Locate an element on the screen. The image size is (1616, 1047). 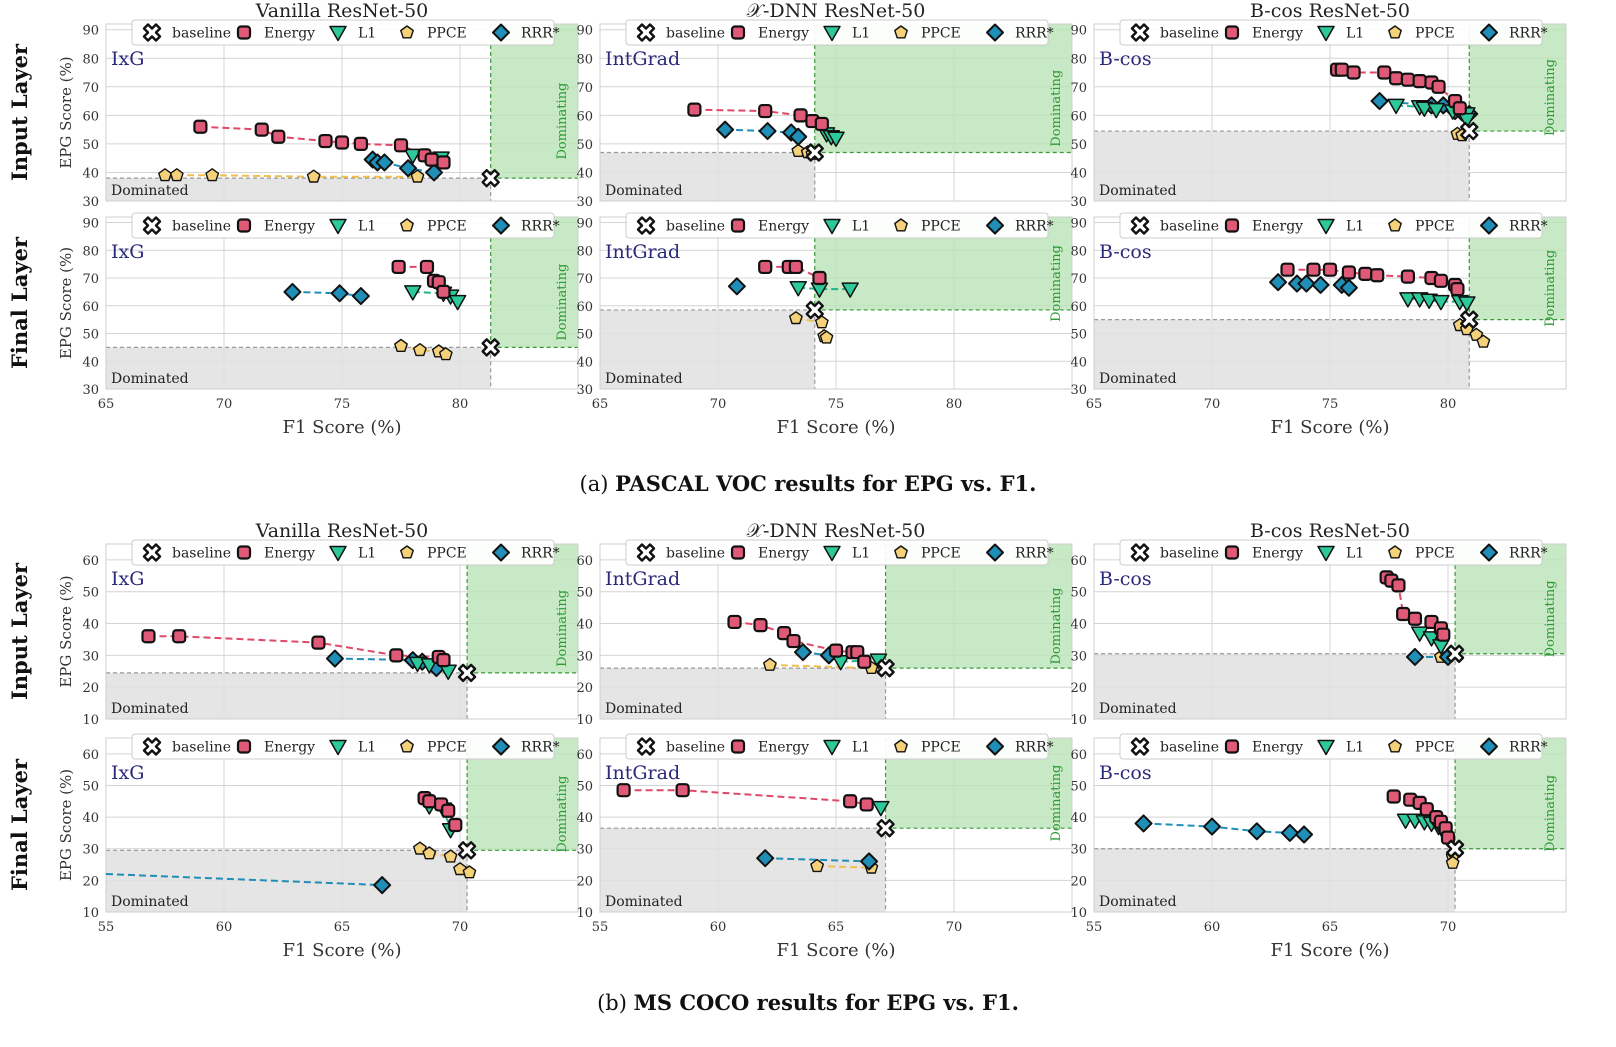
y-axis-label: EPG Score (%) is located at coordinates (66, 303).